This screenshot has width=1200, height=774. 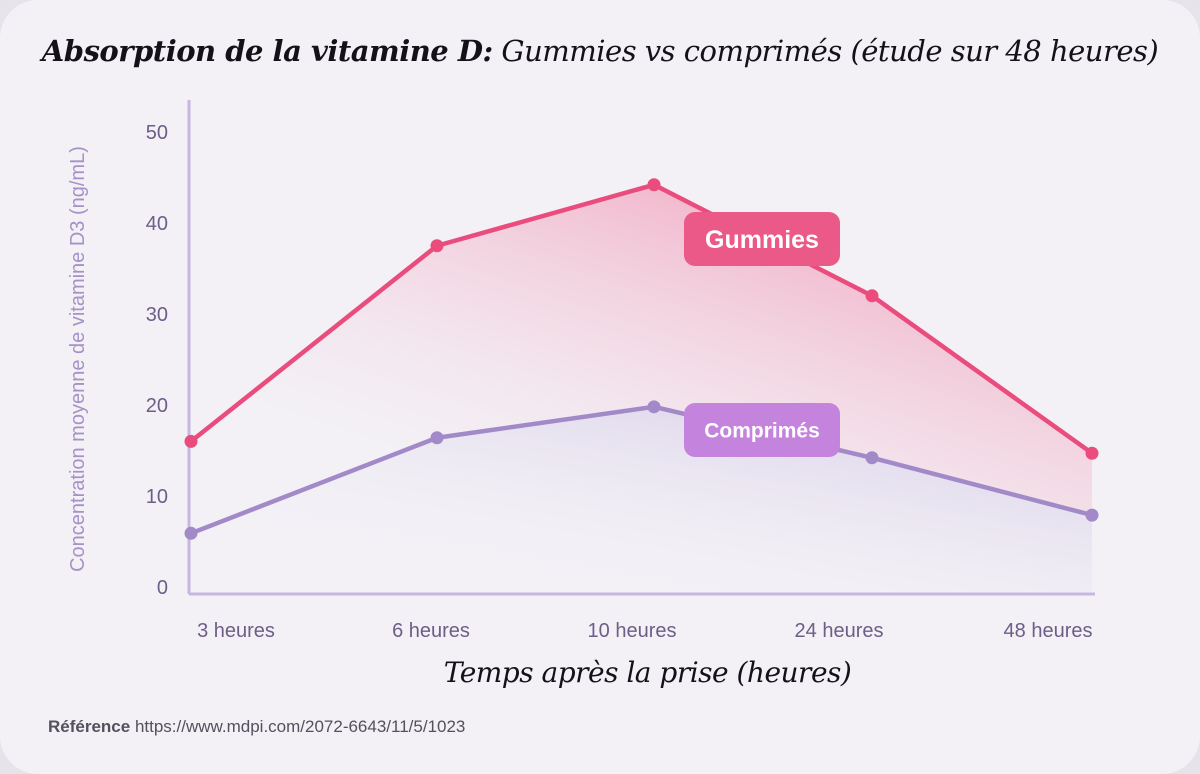 What do you see at coordinates (431, 631) in the screenshot?
I see `x-tick-label: 6 heures` at bounding box center [431, 631].